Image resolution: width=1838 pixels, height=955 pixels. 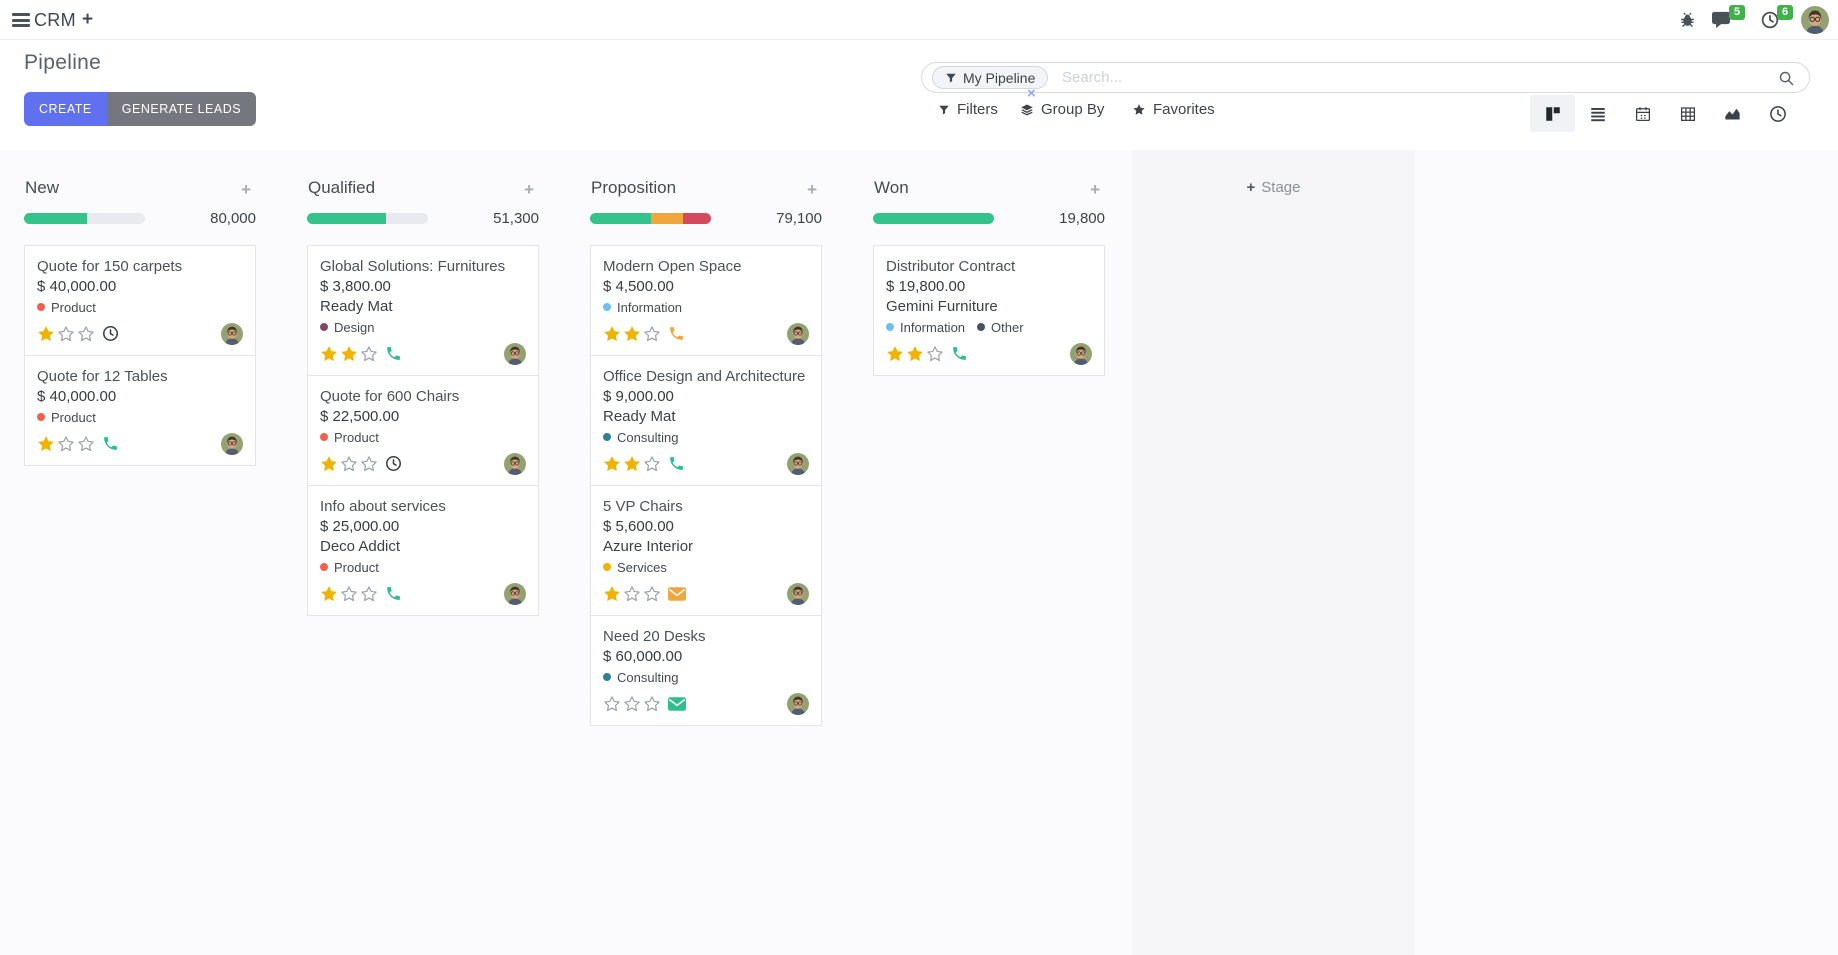 I want to click on facet-remove-icon: ×, so click(x=1031, y=93).